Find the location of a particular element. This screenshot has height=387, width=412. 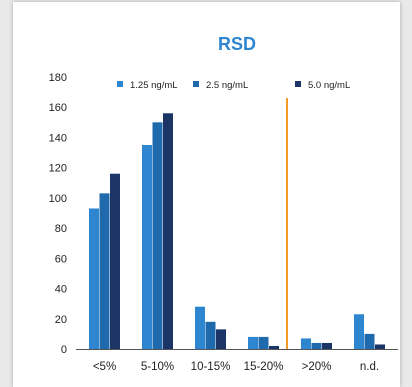

bar-<5%-1.25 ng/mL is located at coordinates (94, 278).